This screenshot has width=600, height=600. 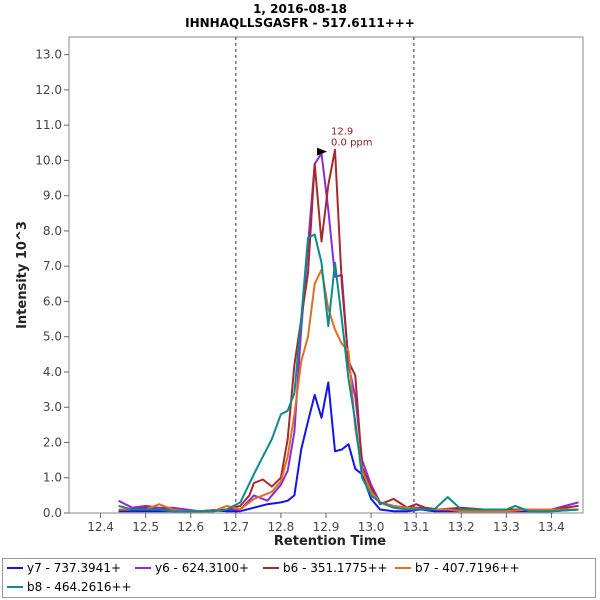 What do you see at coordinates (52, 337) in the screenshot?
I see `y-tick-label: 5.0` at bounding box center [52, 337].